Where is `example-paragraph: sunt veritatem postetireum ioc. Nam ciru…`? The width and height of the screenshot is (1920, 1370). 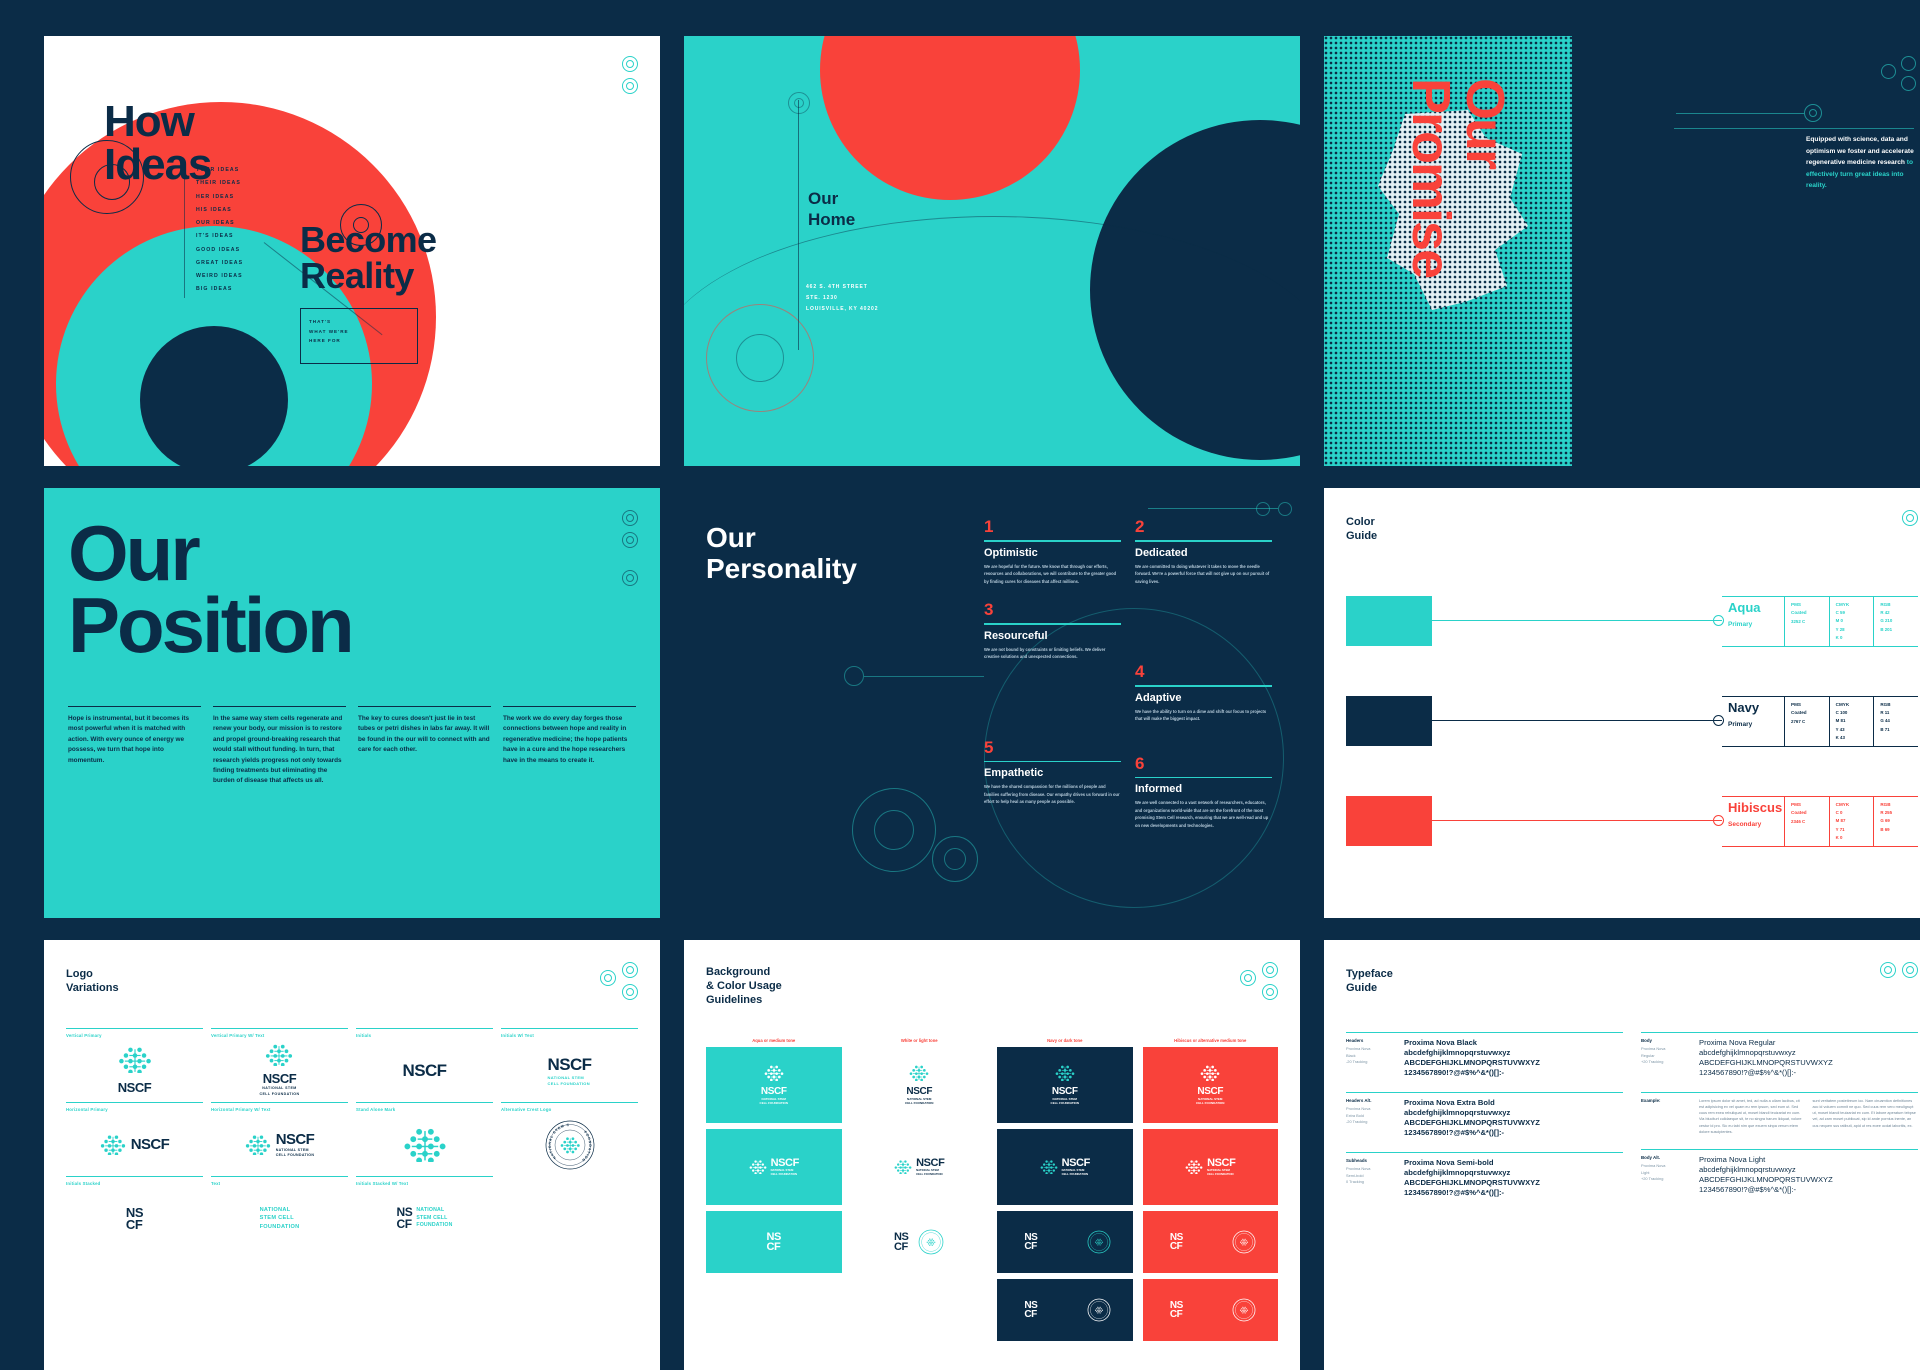
example-paragraph: sunt veritatem postetireum ioc. Nam ciru… is located at coordinates (1866, 1116).